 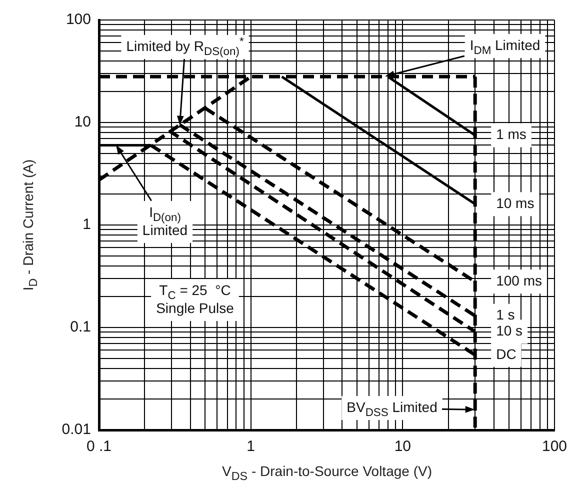 I want to click on series-label: 1 s, so click(x=505, y=314).